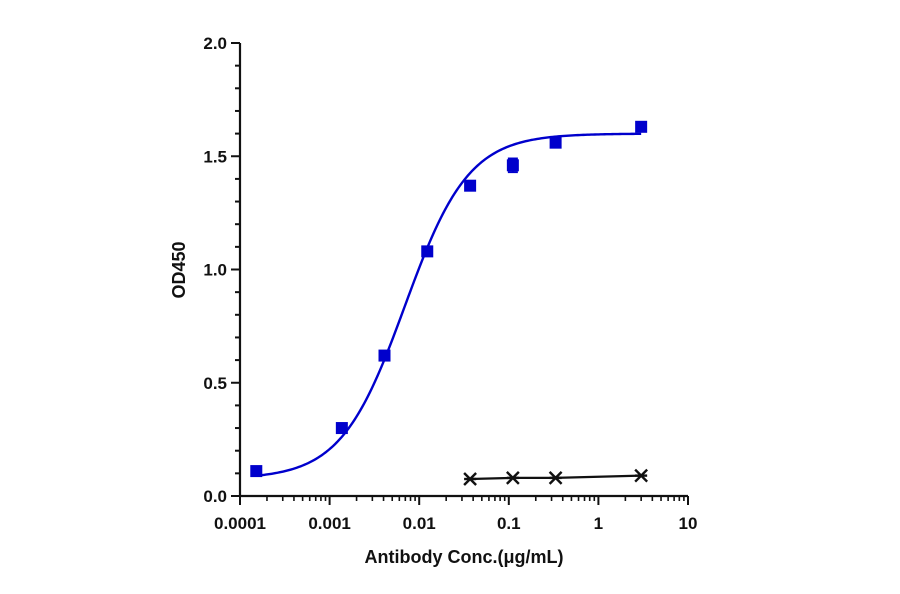  Describe the element at coordinates (419, 523) in the screenshot. I see `x-tick-label: 0.01` at that location.